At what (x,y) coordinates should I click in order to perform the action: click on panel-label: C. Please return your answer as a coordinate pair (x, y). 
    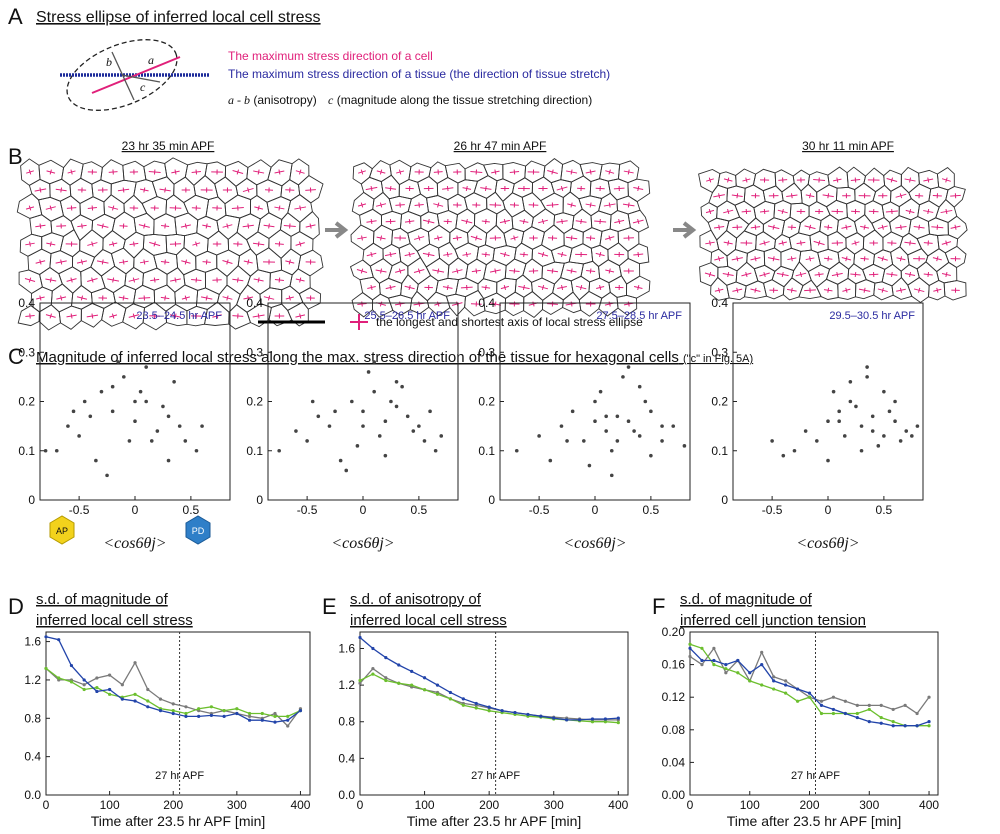
    Looking at the image, I should click on (16, 356).